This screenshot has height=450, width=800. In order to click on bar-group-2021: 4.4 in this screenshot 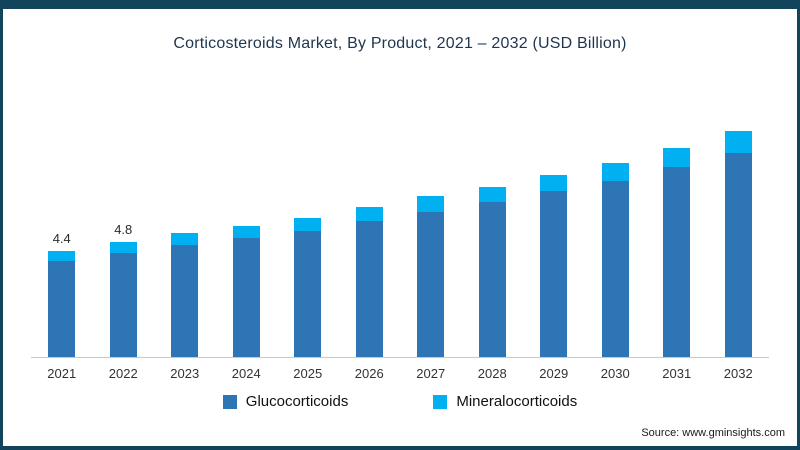, I will do `click(62, 232)`.